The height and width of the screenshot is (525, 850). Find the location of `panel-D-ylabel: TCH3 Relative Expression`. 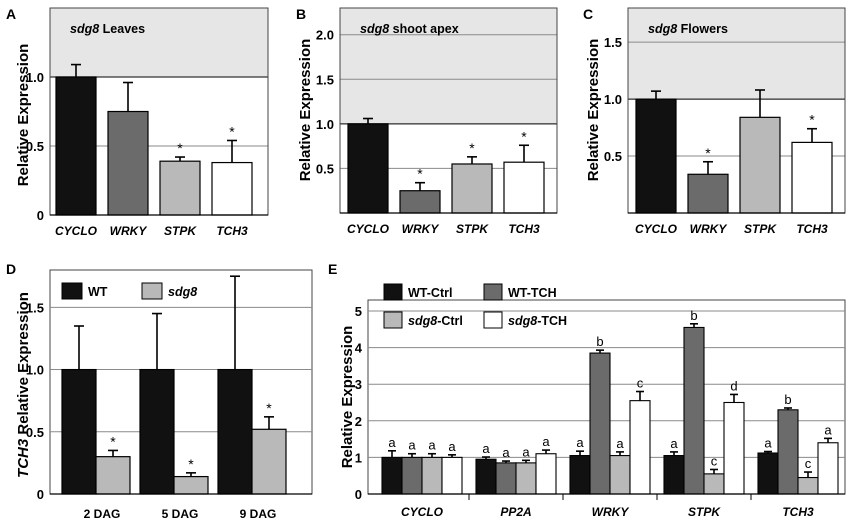

panel-D-ylabel: TCH3 Relative Expression is located at coordinates (23, 385).